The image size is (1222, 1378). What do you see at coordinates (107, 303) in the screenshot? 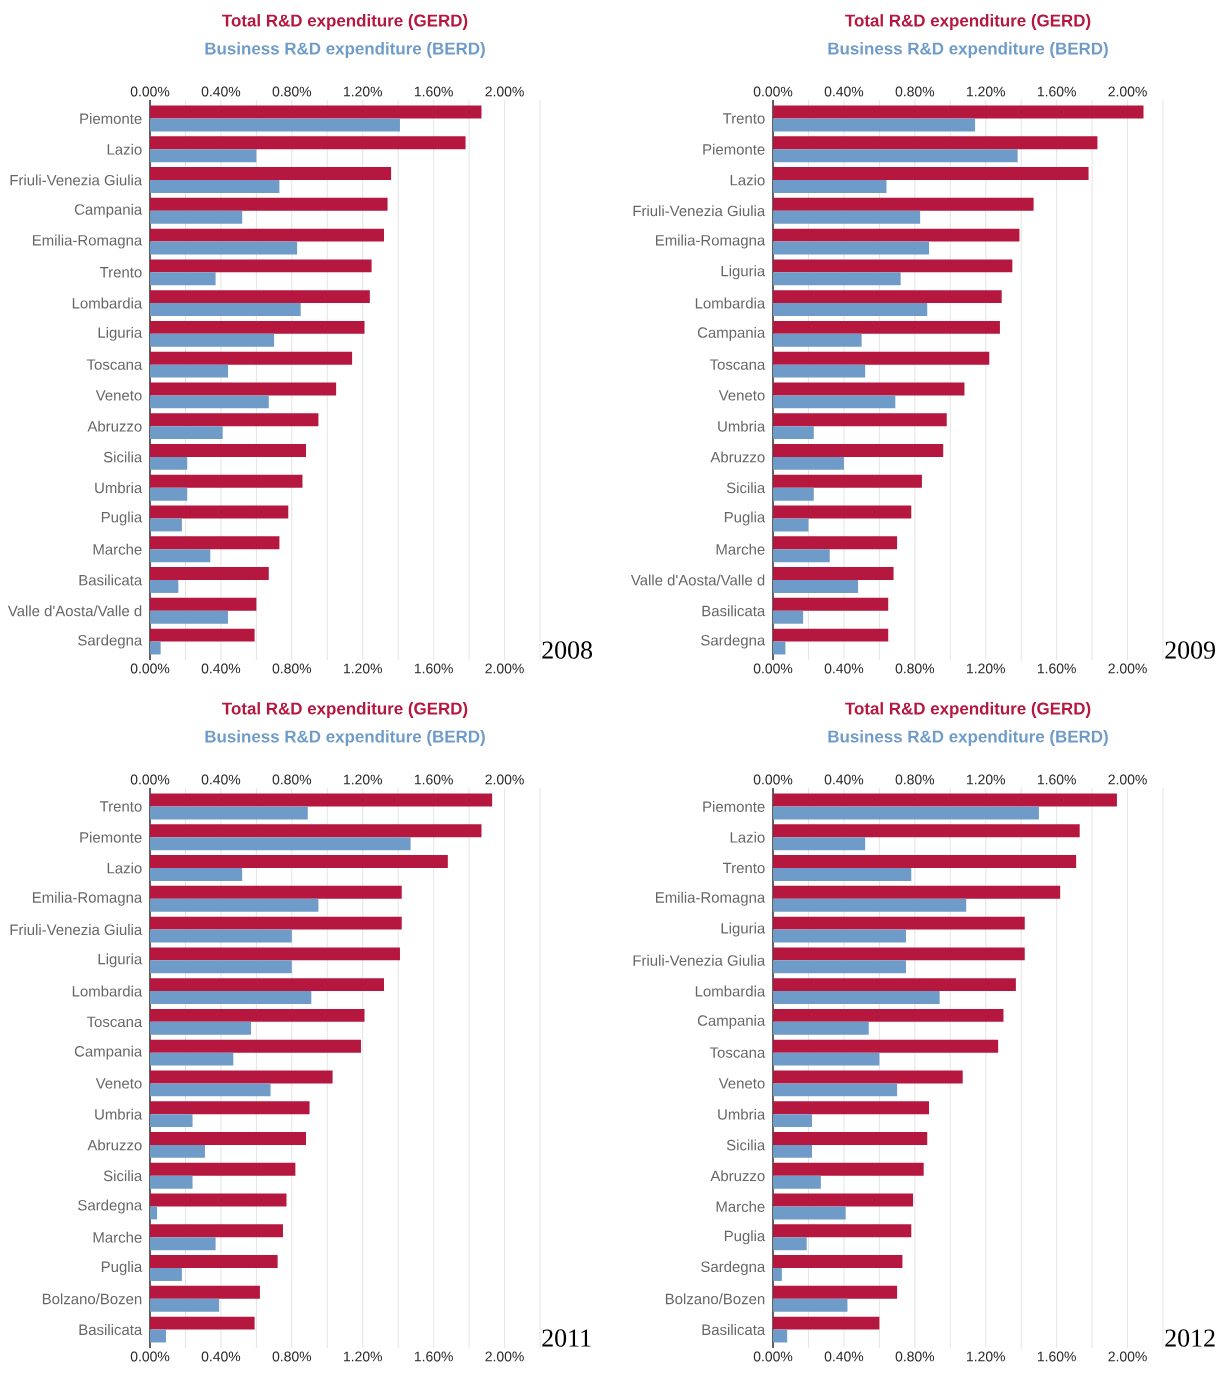
I see `y-tick-label: Lombardia` at bounding box center [107, 303].